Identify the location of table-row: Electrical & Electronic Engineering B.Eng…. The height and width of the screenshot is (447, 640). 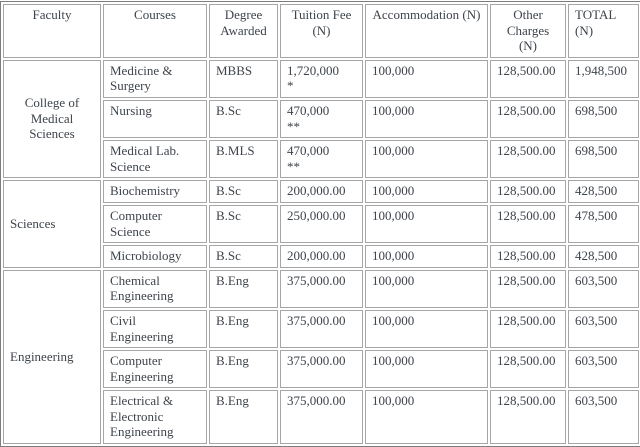
(321, 417).